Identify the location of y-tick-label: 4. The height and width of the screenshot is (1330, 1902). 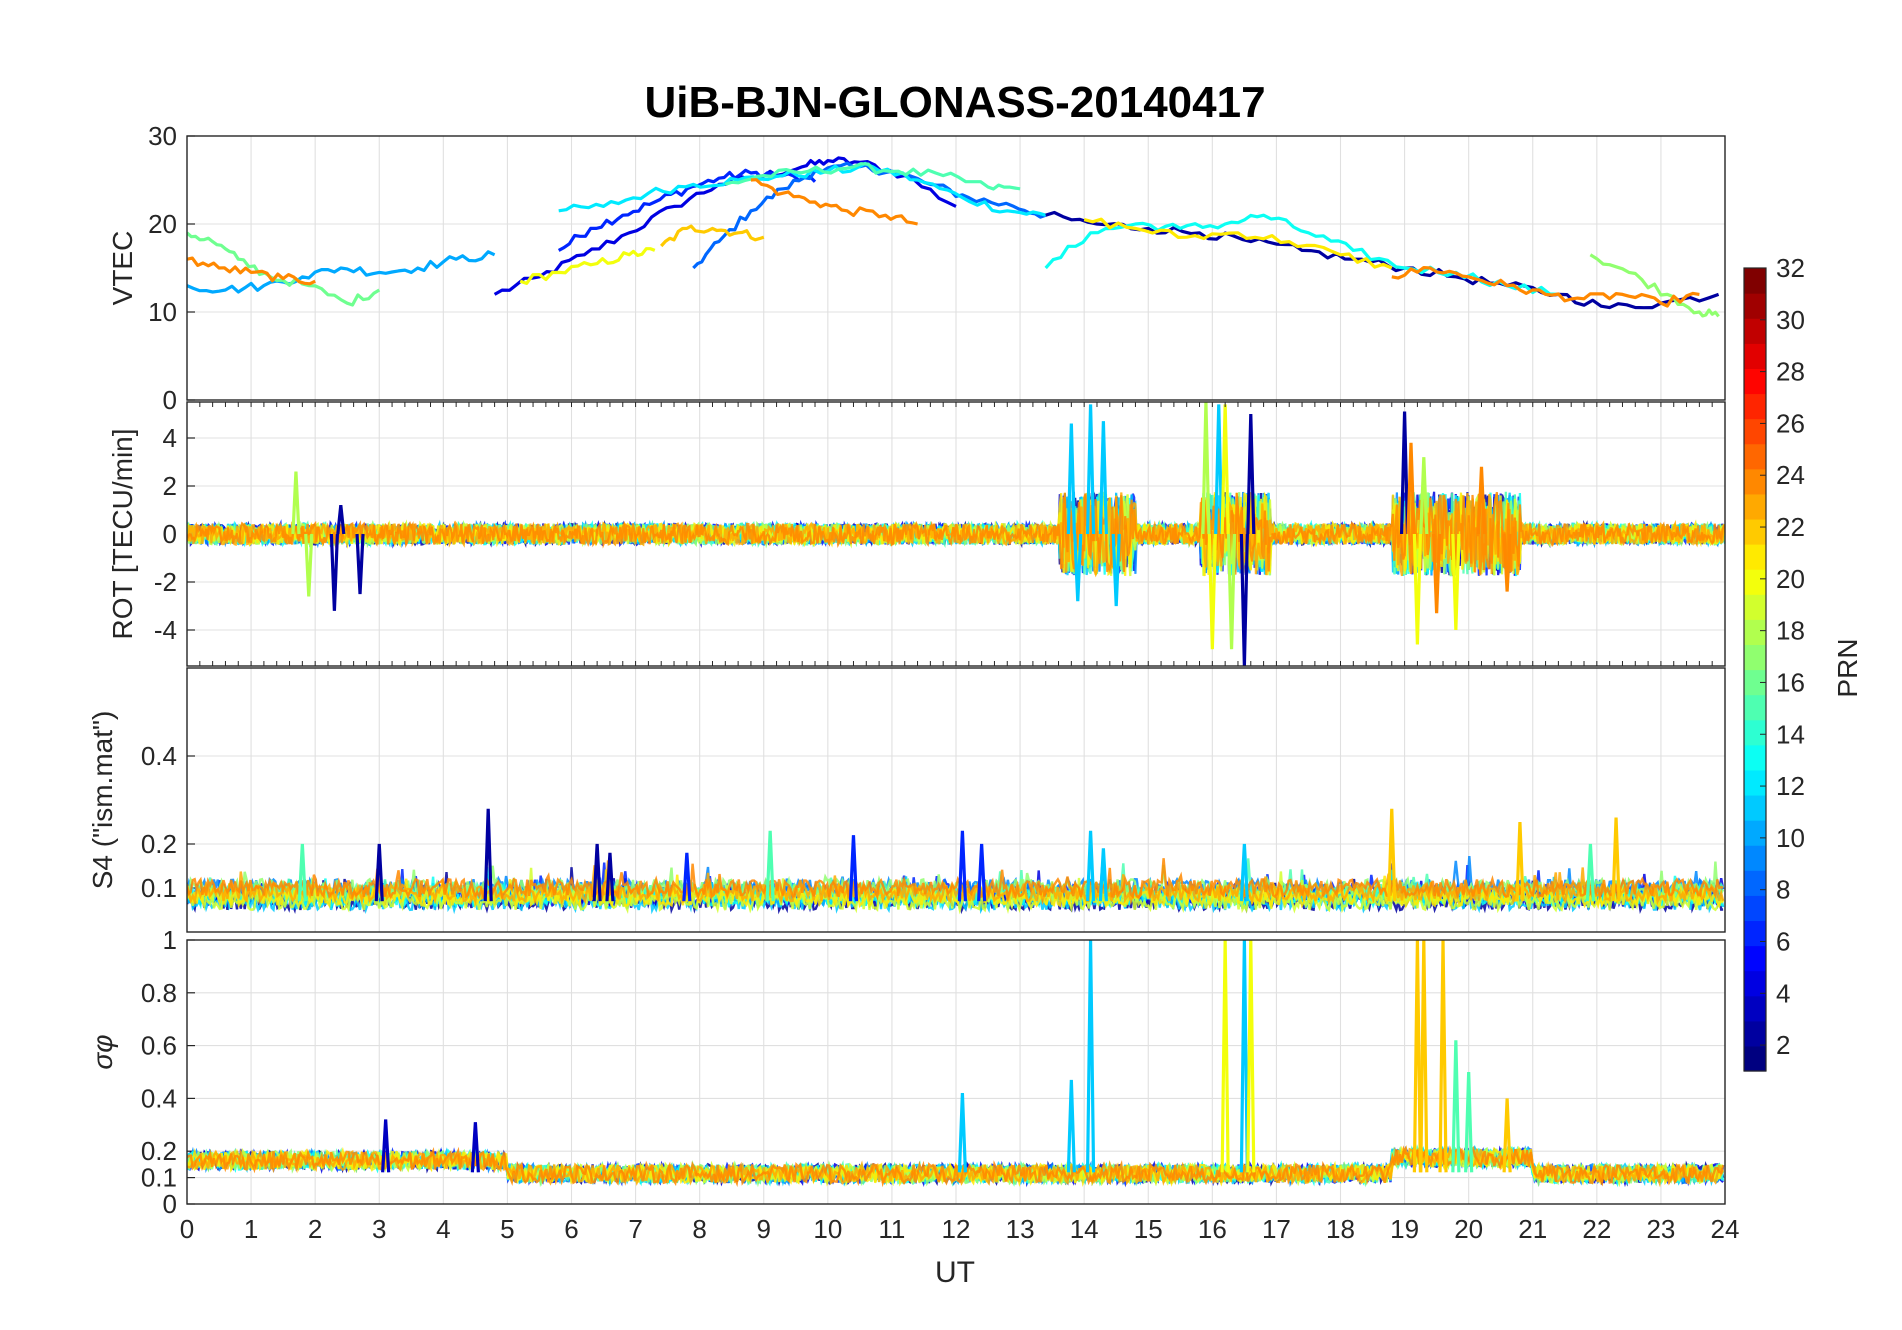
(170, 438).